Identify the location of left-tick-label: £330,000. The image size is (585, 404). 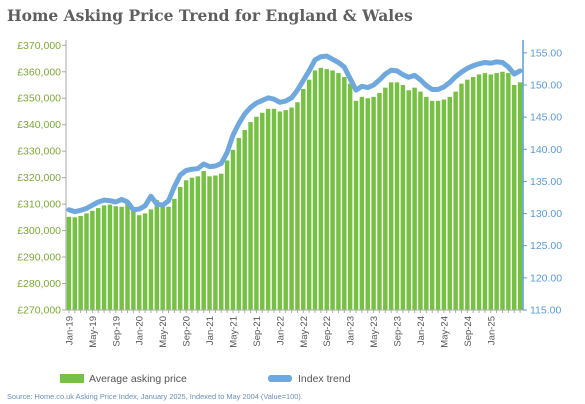
(39, 152).